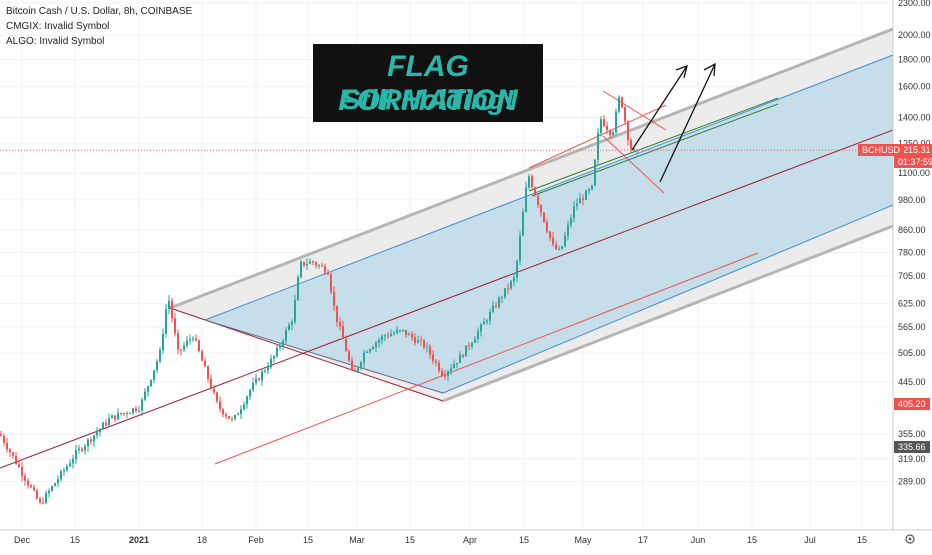 The height and width of the screenshot is (555, 932). I want to click on y-tick-label: 565.00, so click(912, 327).